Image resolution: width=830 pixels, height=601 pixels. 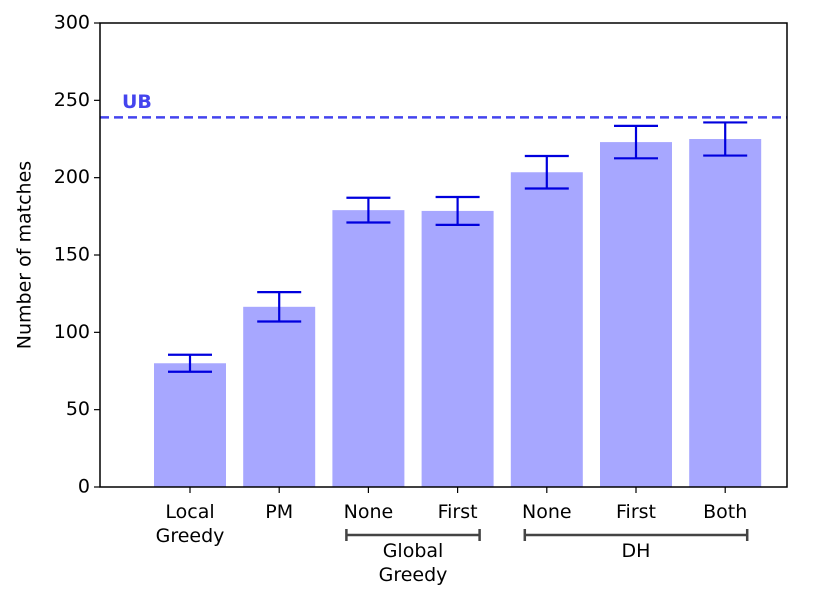 I want to click on x-tick-label: Local Greedy, so click(x=190, y=524).